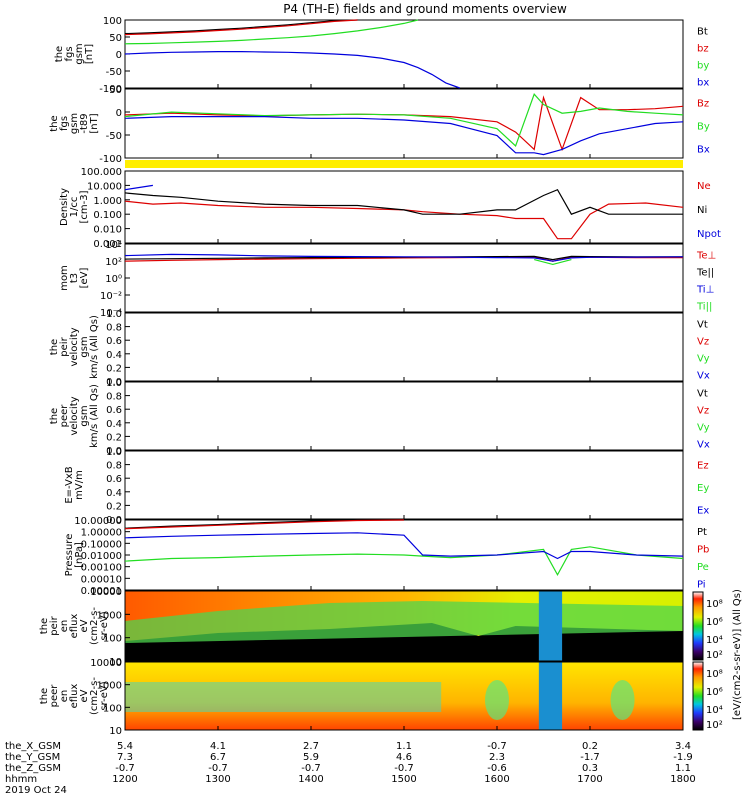 The width and height of the screenshot is (750, 804). I want to click on xrow-name-the_X_GSM: the_X_GSM, so click(33, 746).